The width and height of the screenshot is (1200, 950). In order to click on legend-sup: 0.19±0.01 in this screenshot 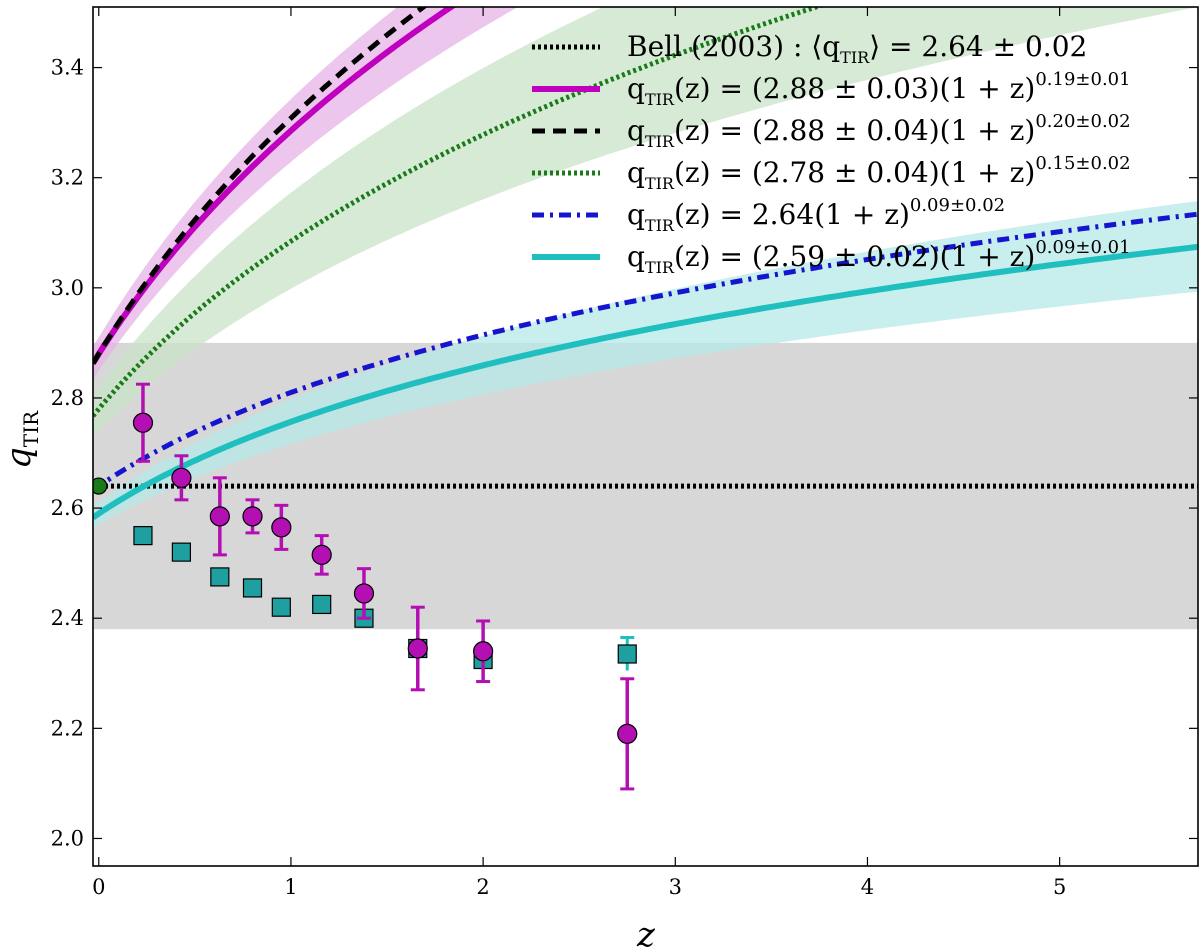, I will do `click(1082, 79)`.